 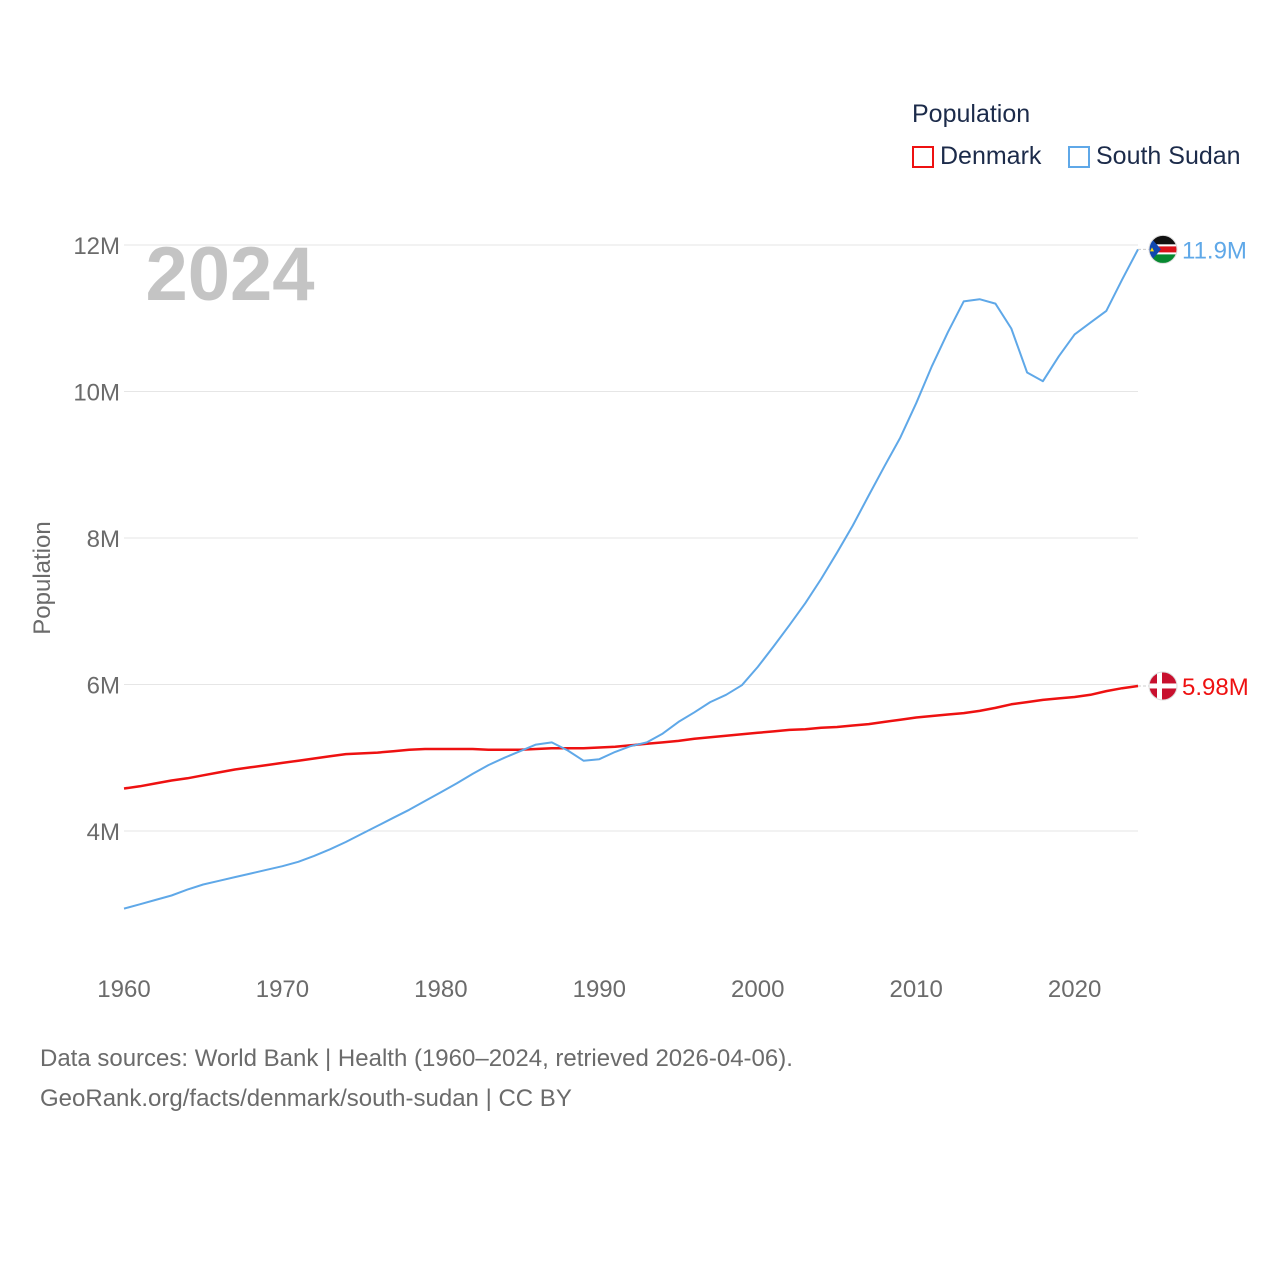 I want to click on series-line-denmark, so click(x=631, y=737).